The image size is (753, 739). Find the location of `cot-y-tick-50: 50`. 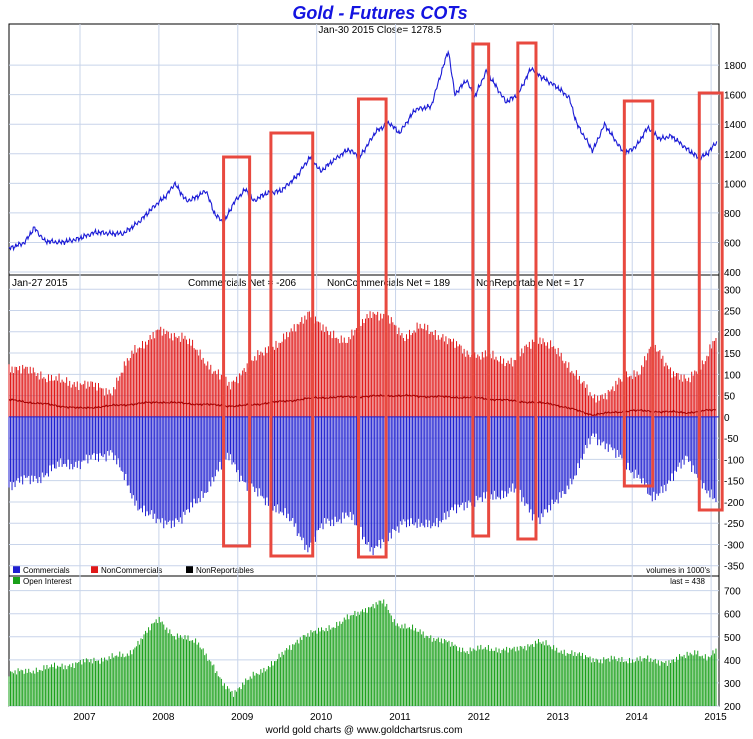

cot-y-tick-50: 50 is located at coordinates (730, 397).